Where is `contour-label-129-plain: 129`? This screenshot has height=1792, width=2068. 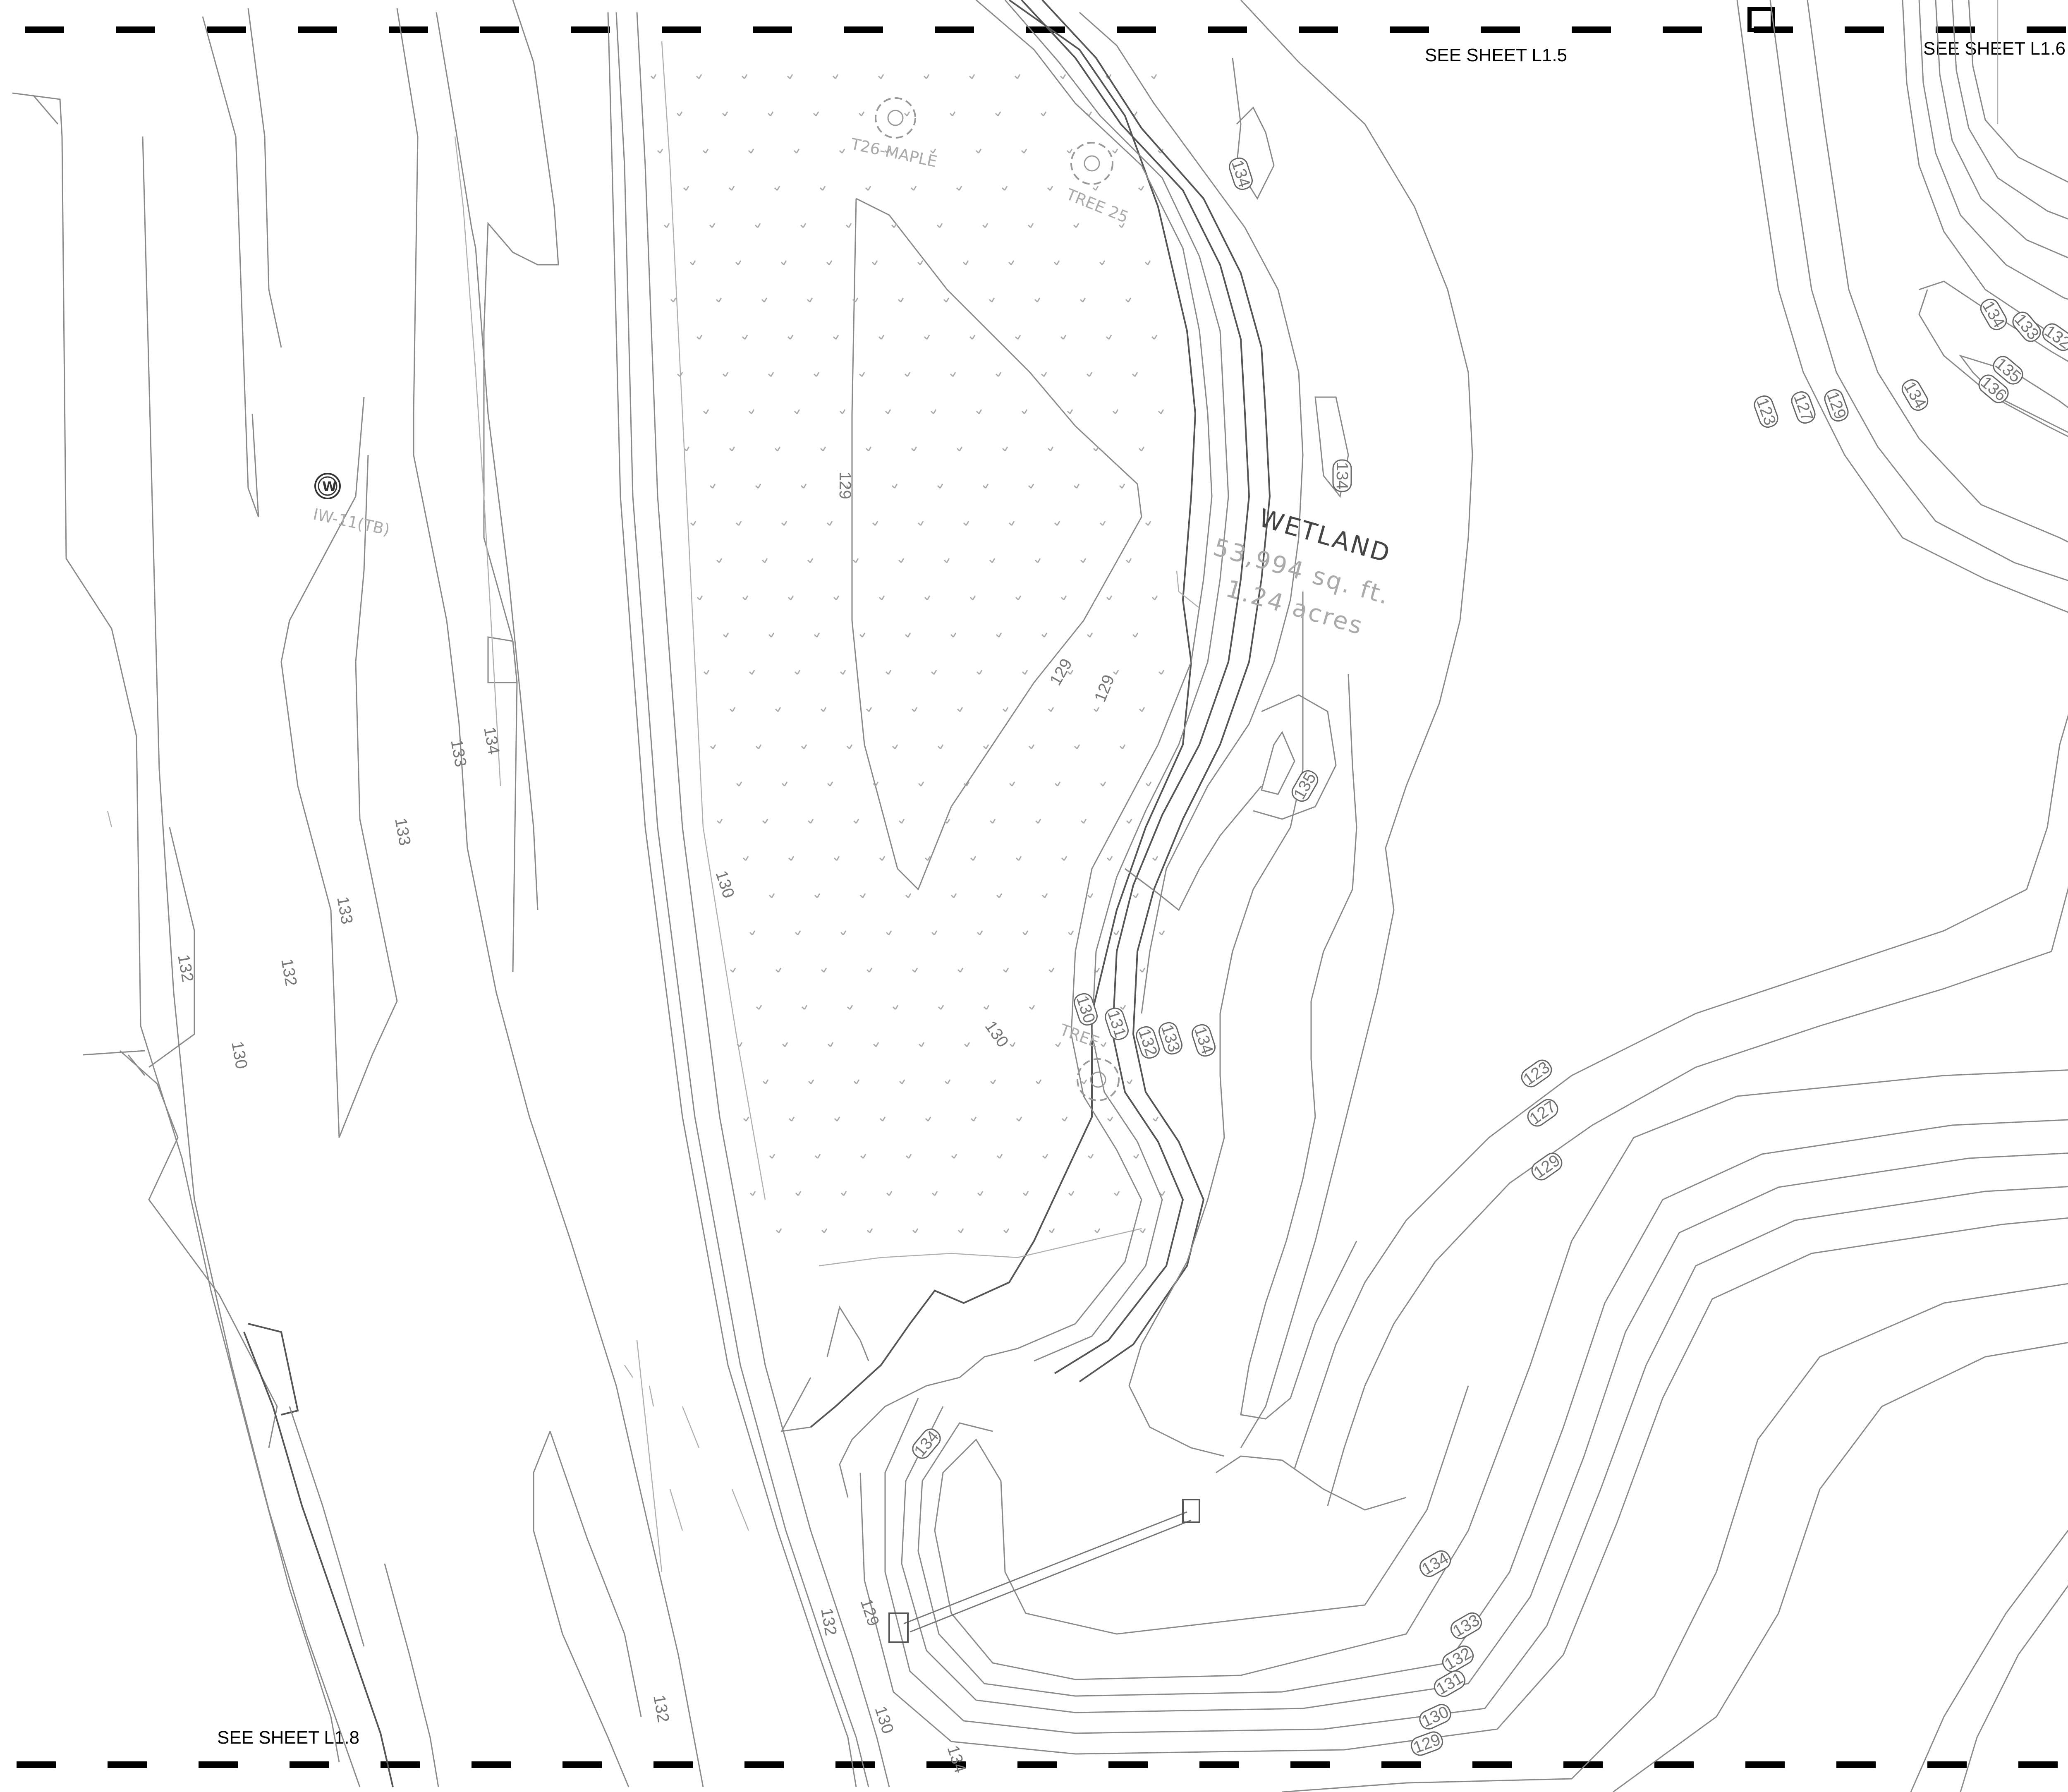 contour-label-129-plain: 129 is located at coordinates (845, 486).